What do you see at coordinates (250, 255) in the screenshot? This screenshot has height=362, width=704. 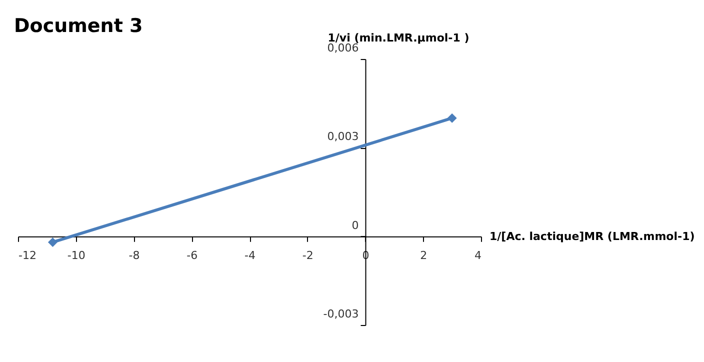 I see `x-tick-label: -4` at bounding box center [250, 255].